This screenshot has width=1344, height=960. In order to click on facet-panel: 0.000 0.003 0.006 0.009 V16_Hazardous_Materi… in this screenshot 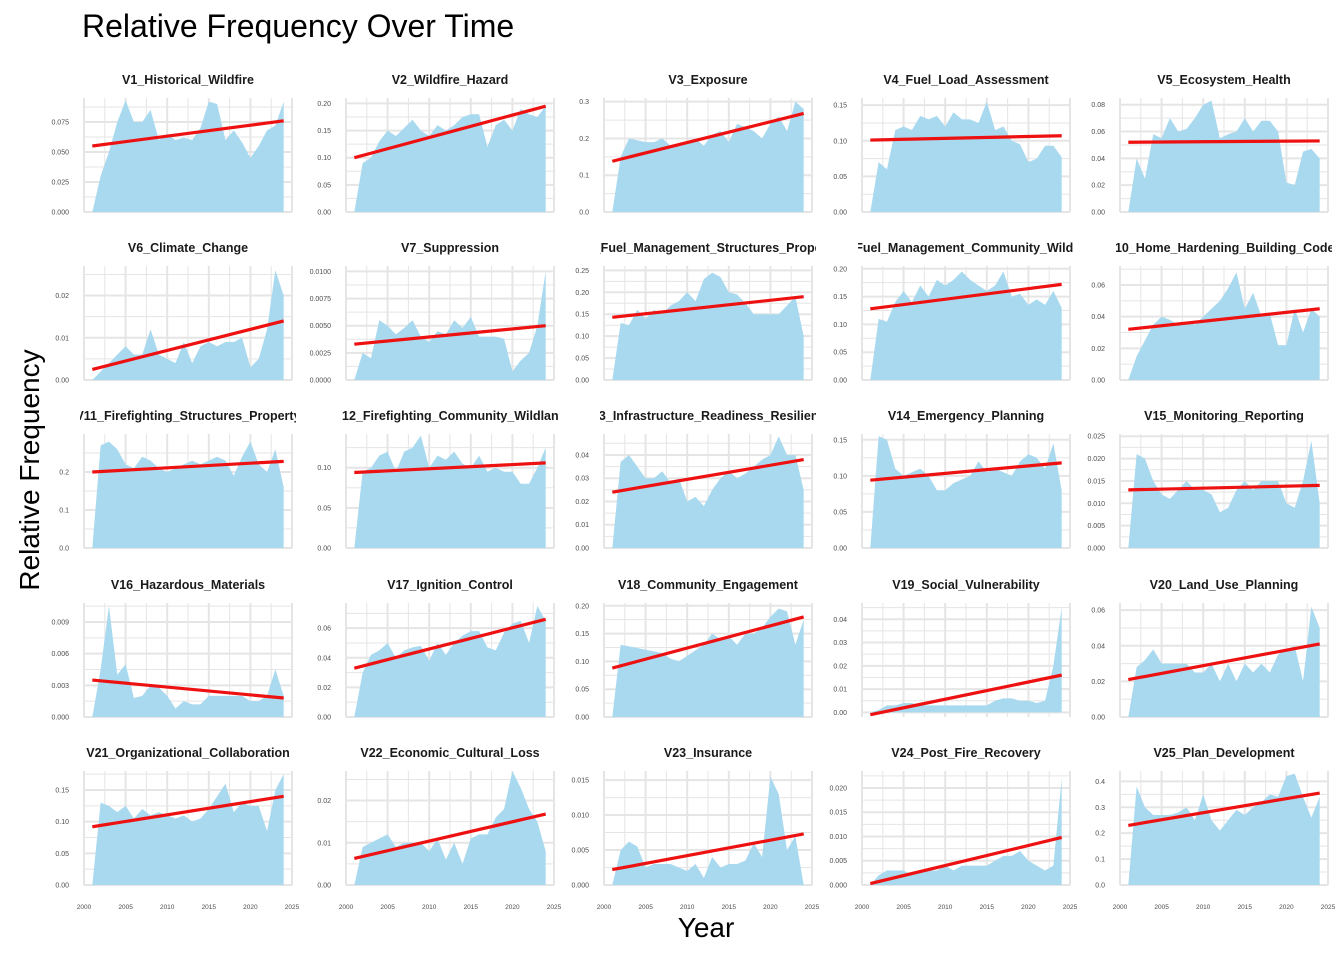, I will do `click(172, 650)`.